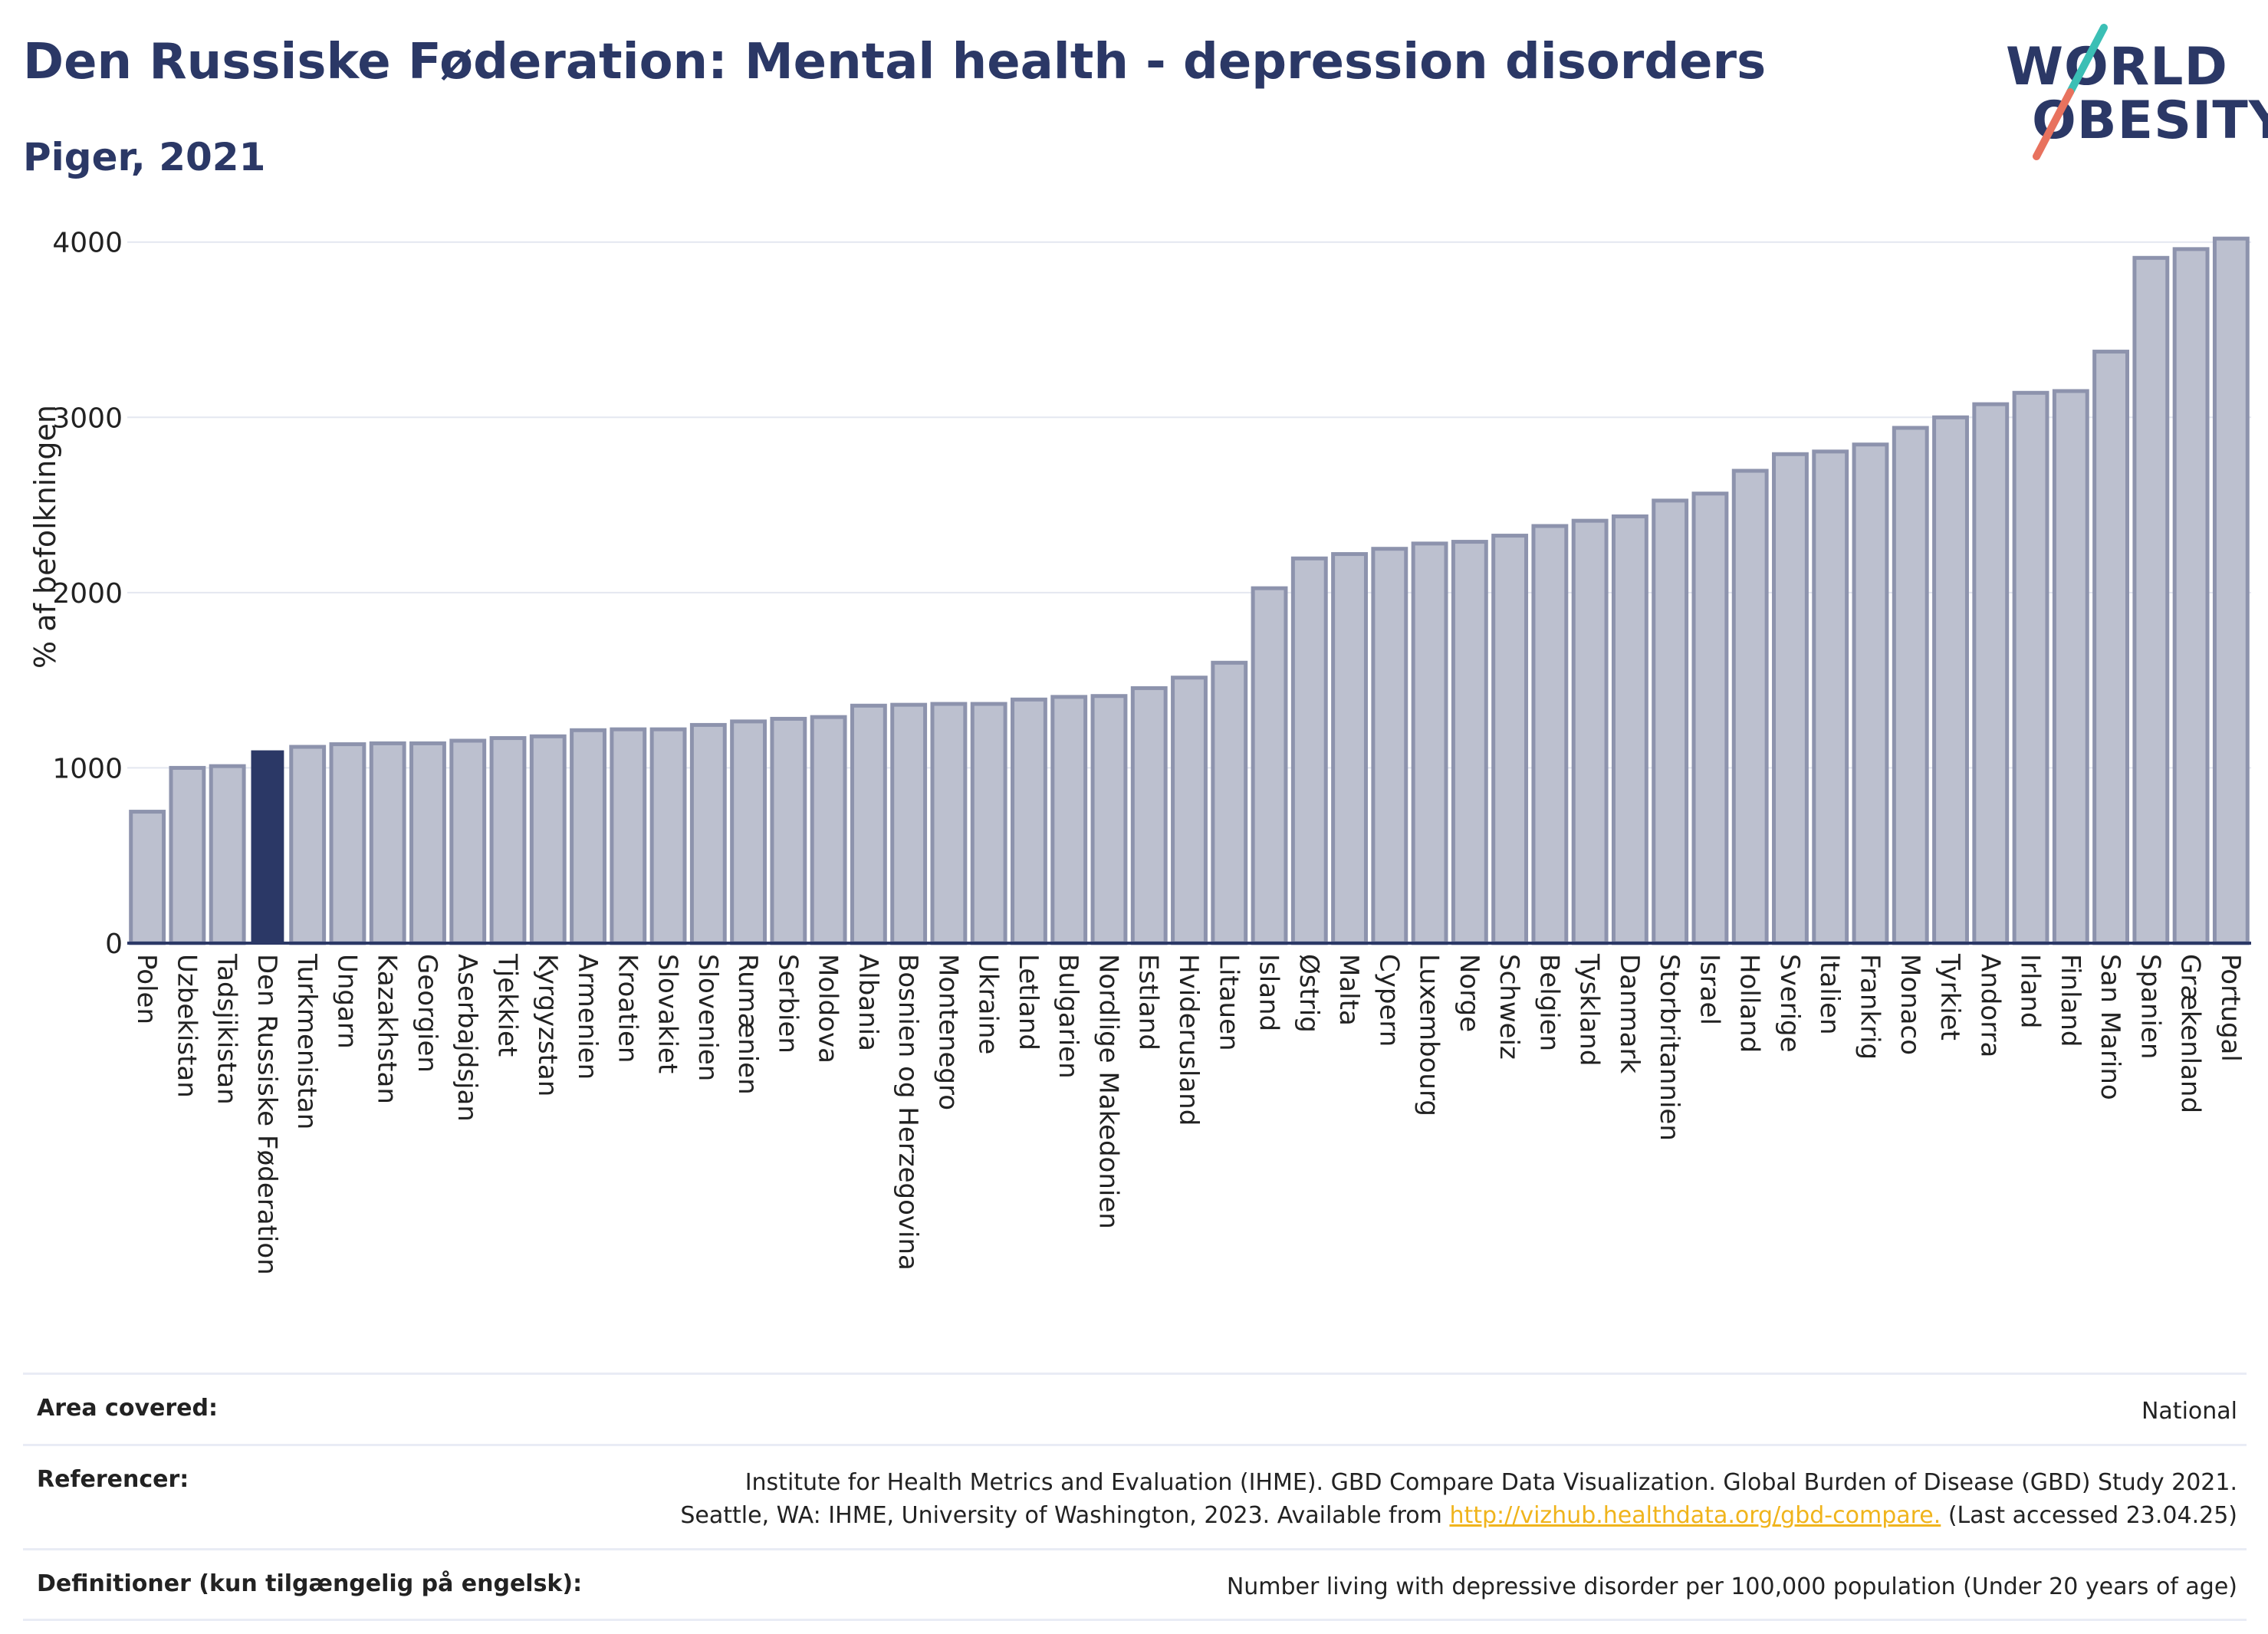  I want to click on x-tick-label: Italien, so click(1829, 995).